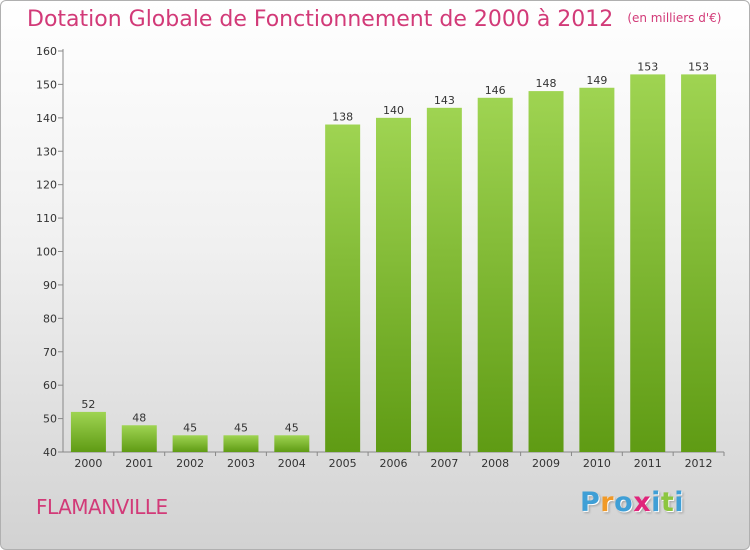 The width and height of the screenshot is (750, 550). What do you see at coordinates (292, 463) in the screenshot?
I see `x-tick-label: 2004` at bounding box center [292, 463].